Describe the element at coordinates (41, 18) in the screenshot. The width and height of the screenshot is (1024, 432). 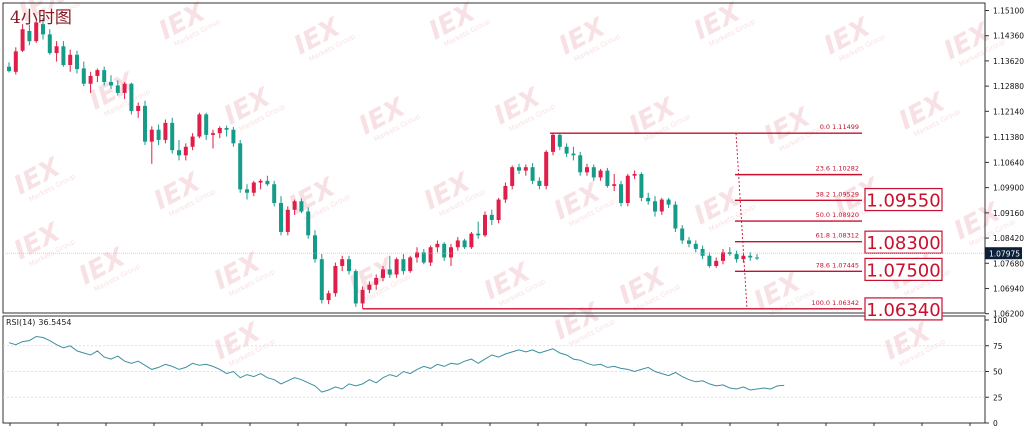
I see `chart-title: 4小时图` at that location.